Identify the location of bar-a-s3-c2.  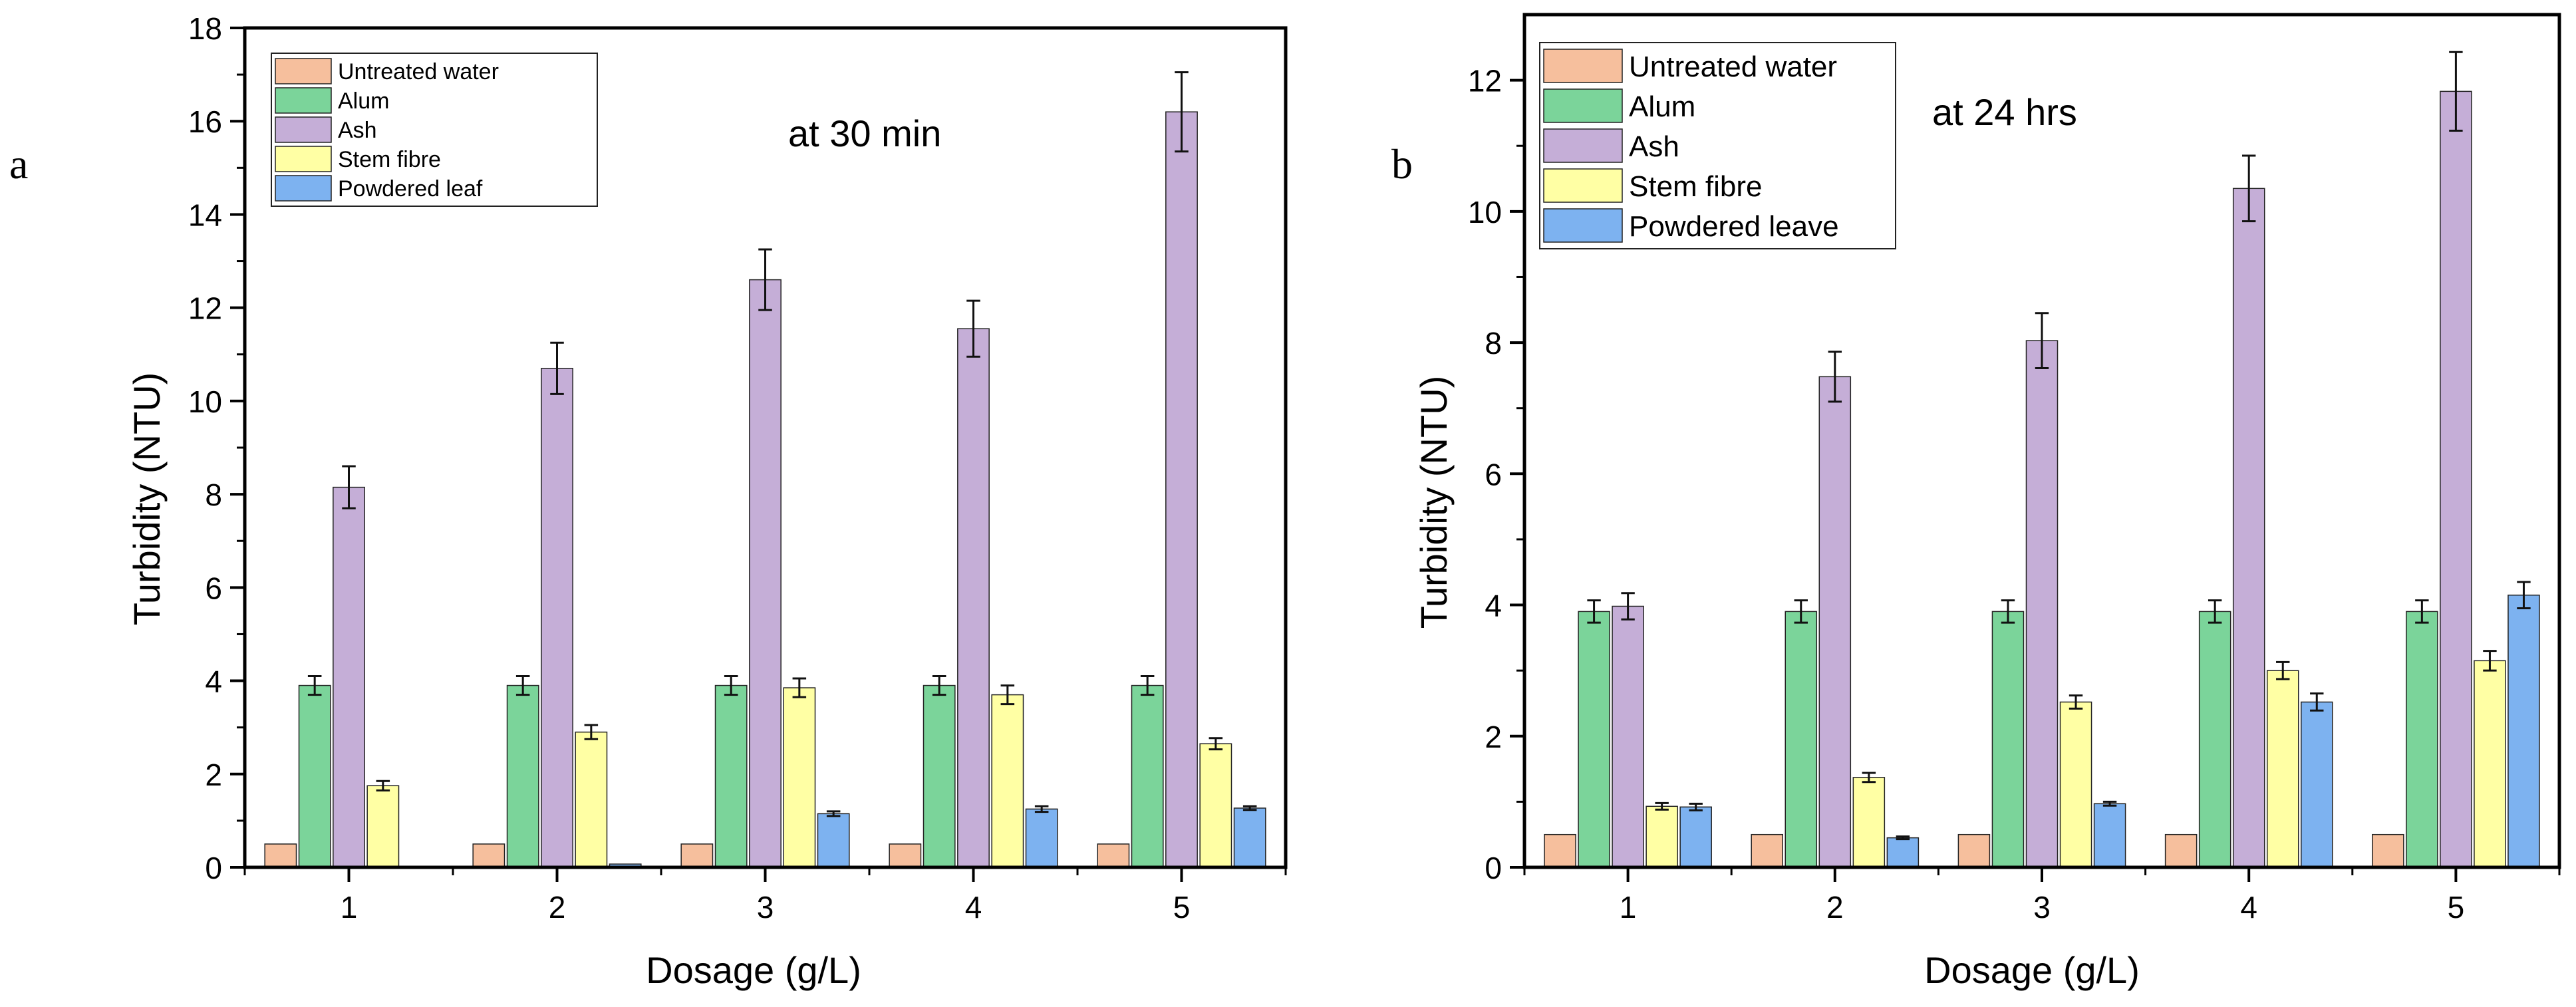
(557, 618).